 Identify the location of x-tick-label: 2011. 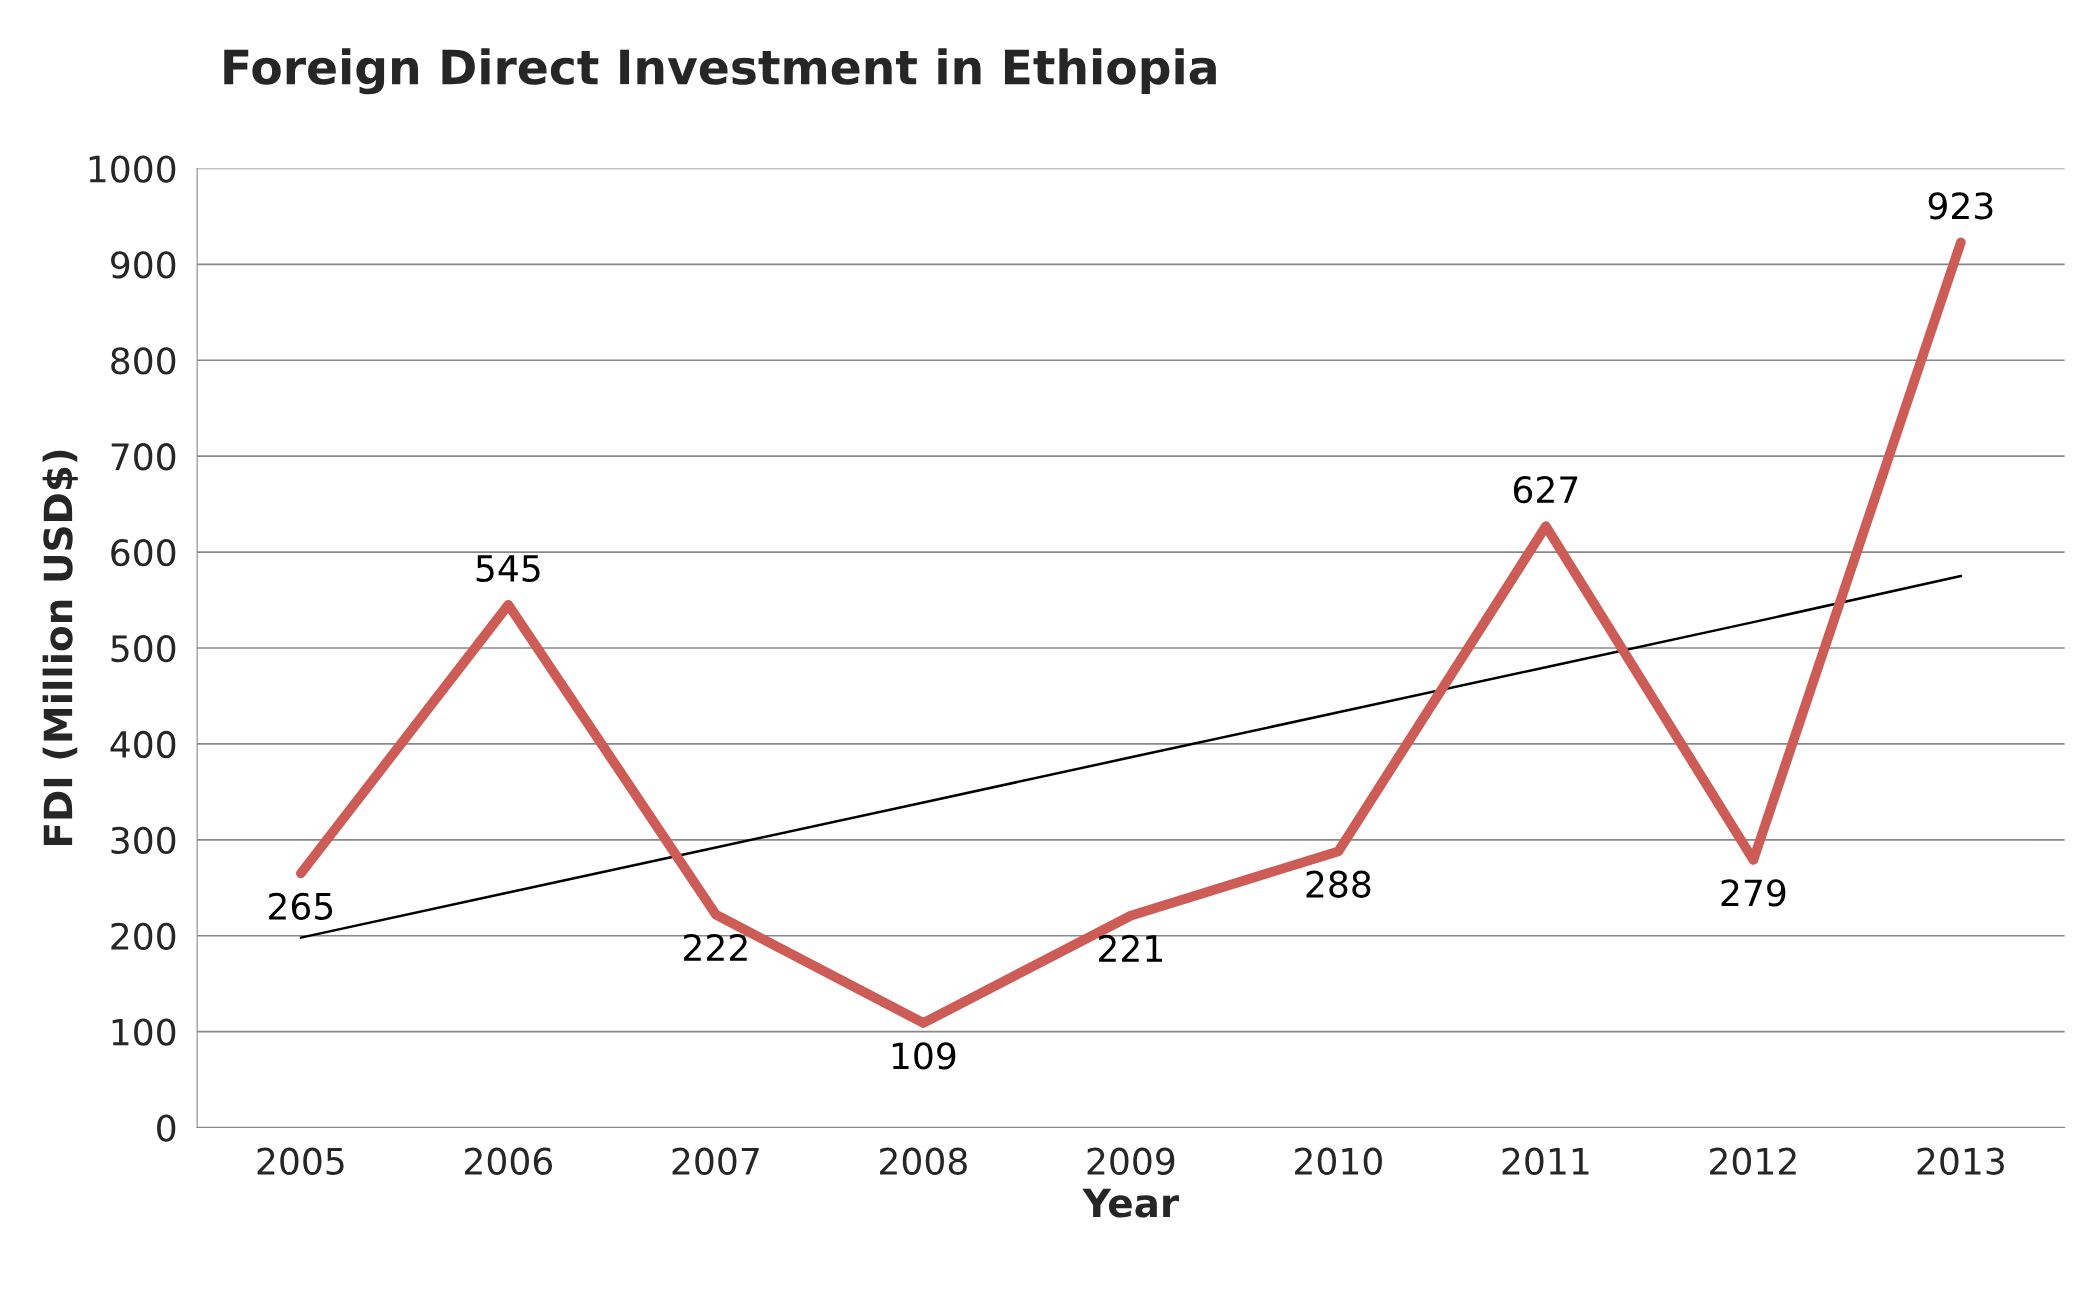
(1545, 1161).